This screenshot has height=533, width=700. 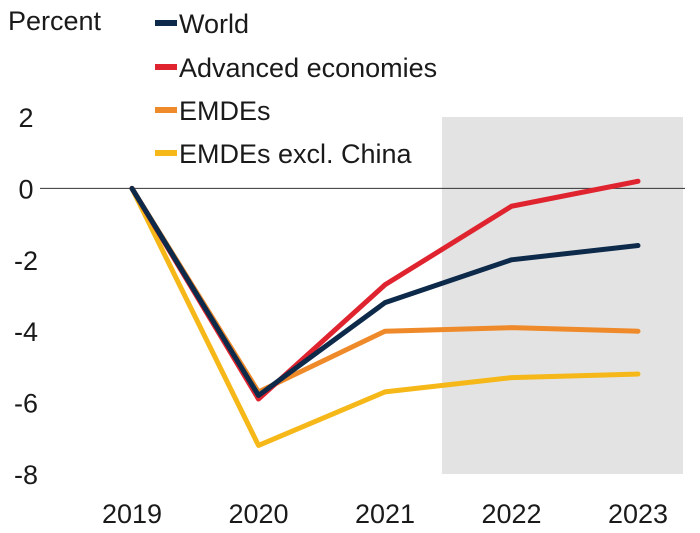 I want to click on x-tick-label: 2021, so click(x=385, y=514).